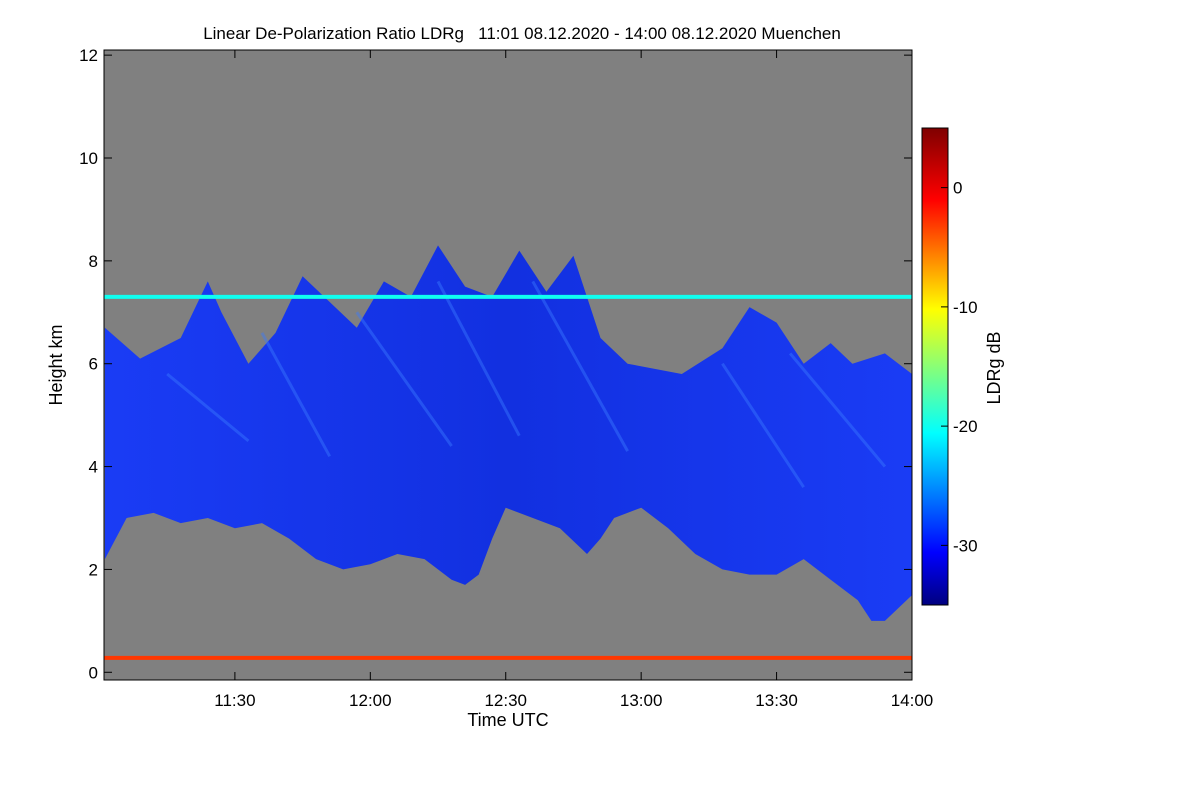  I want to click on colorbar, so click(935, 366).